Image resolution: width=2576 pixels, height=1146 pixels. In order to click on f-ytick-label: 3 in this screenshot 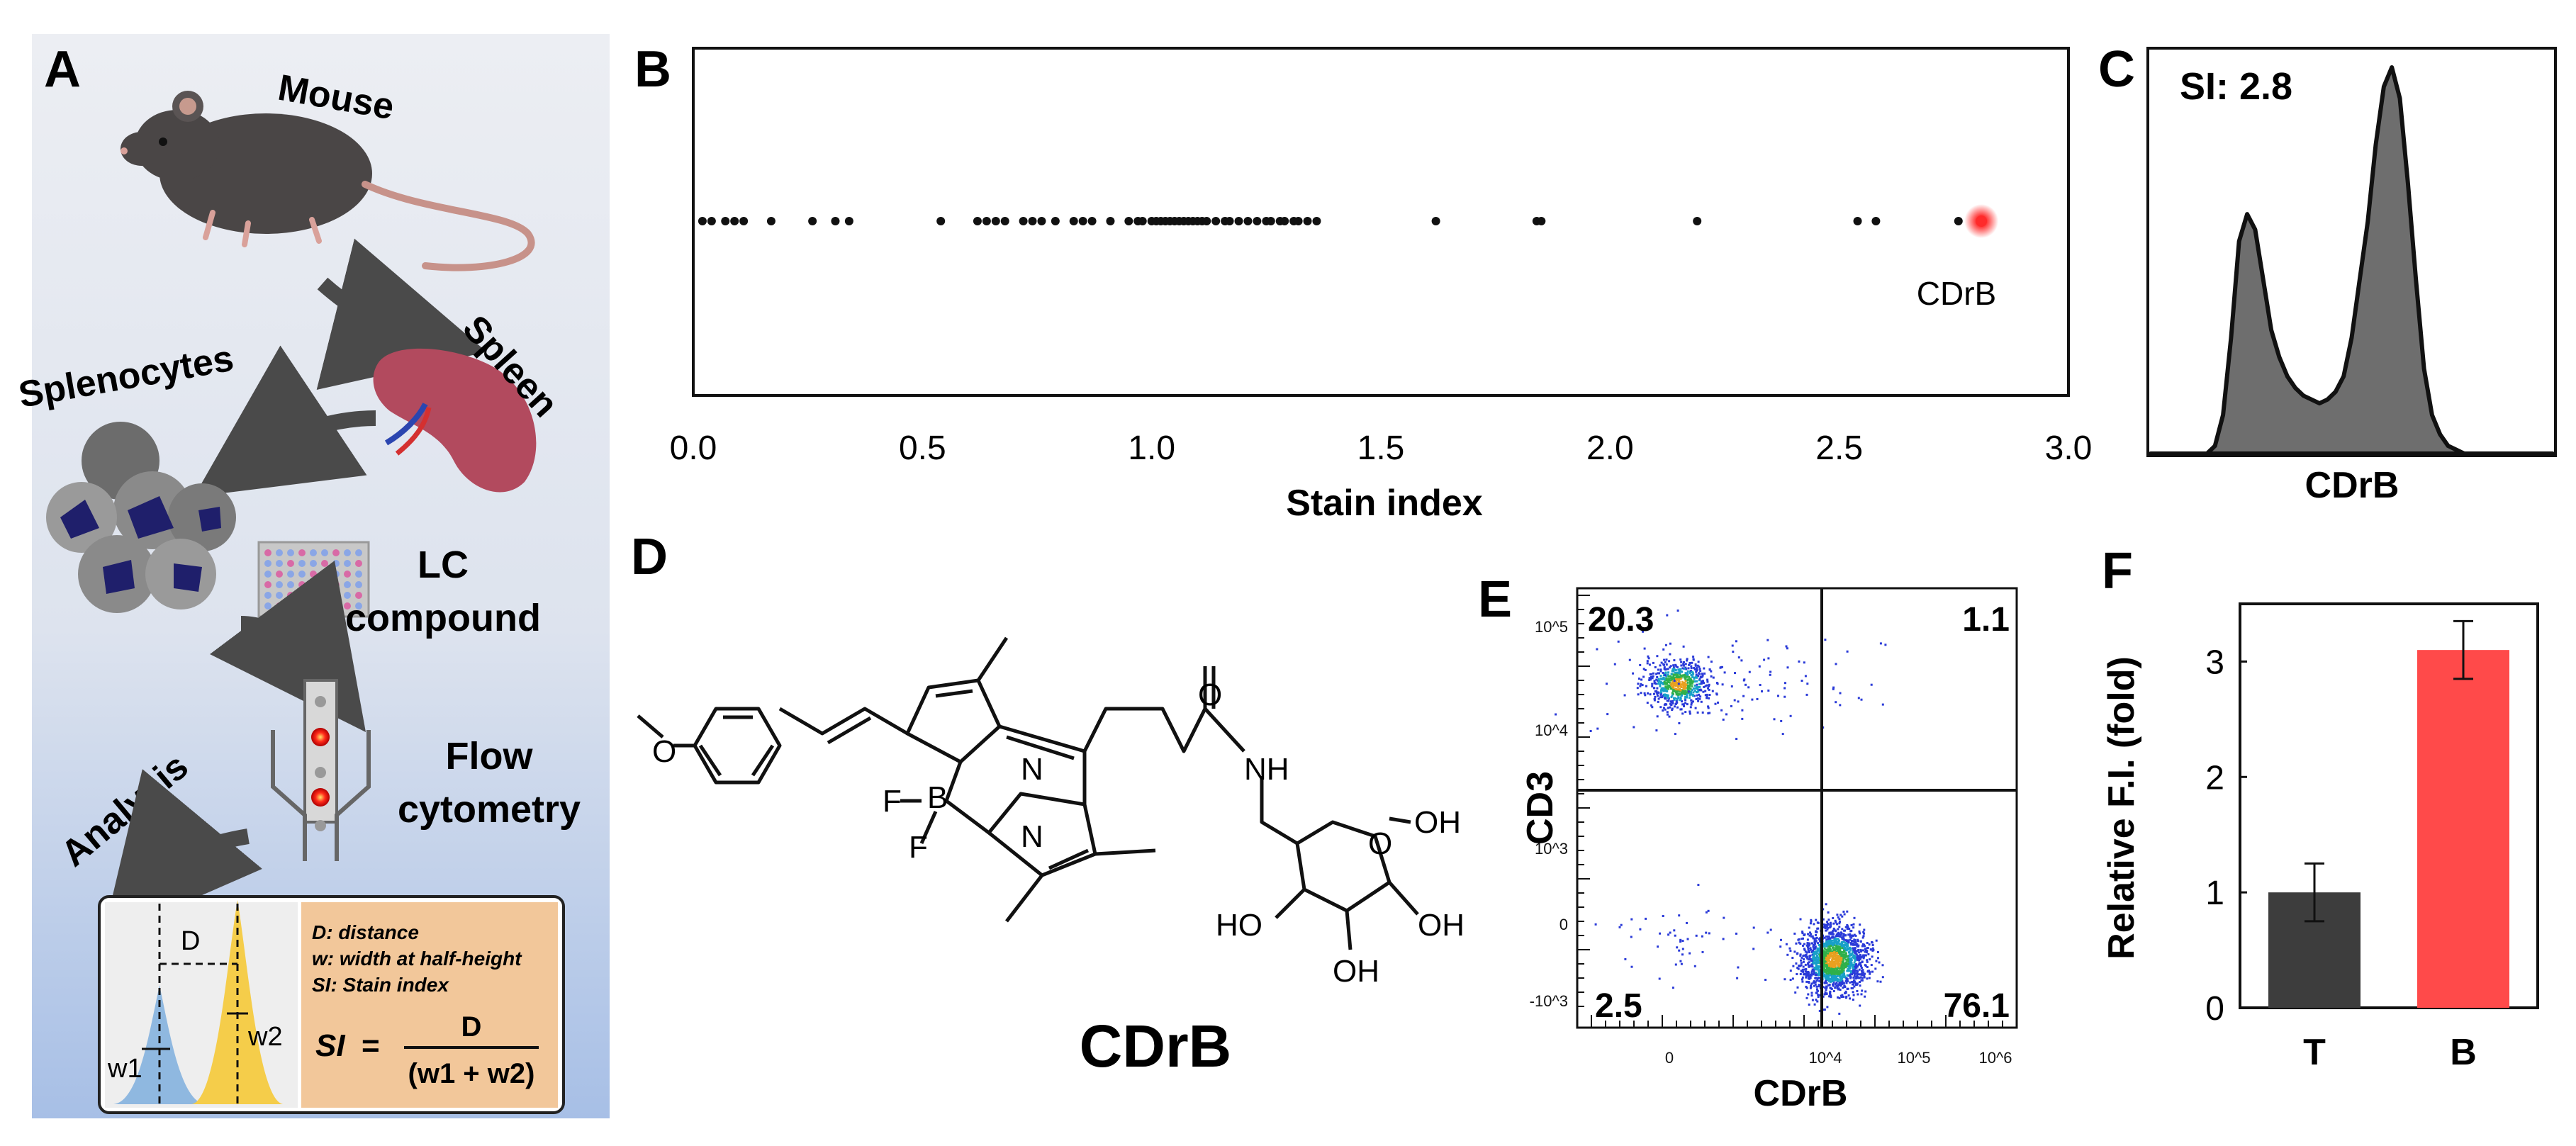, I will do `click(2214, 662)`.